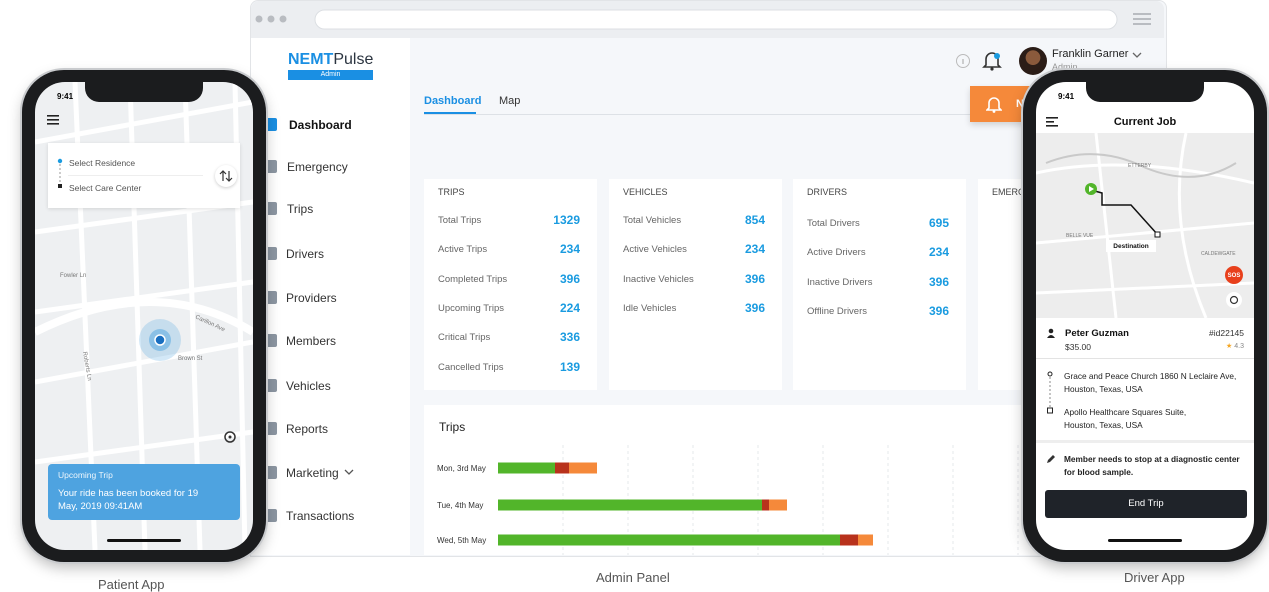 This screenshot has width=1269, height=592. I want to click on field-divider, so click(135, 175).